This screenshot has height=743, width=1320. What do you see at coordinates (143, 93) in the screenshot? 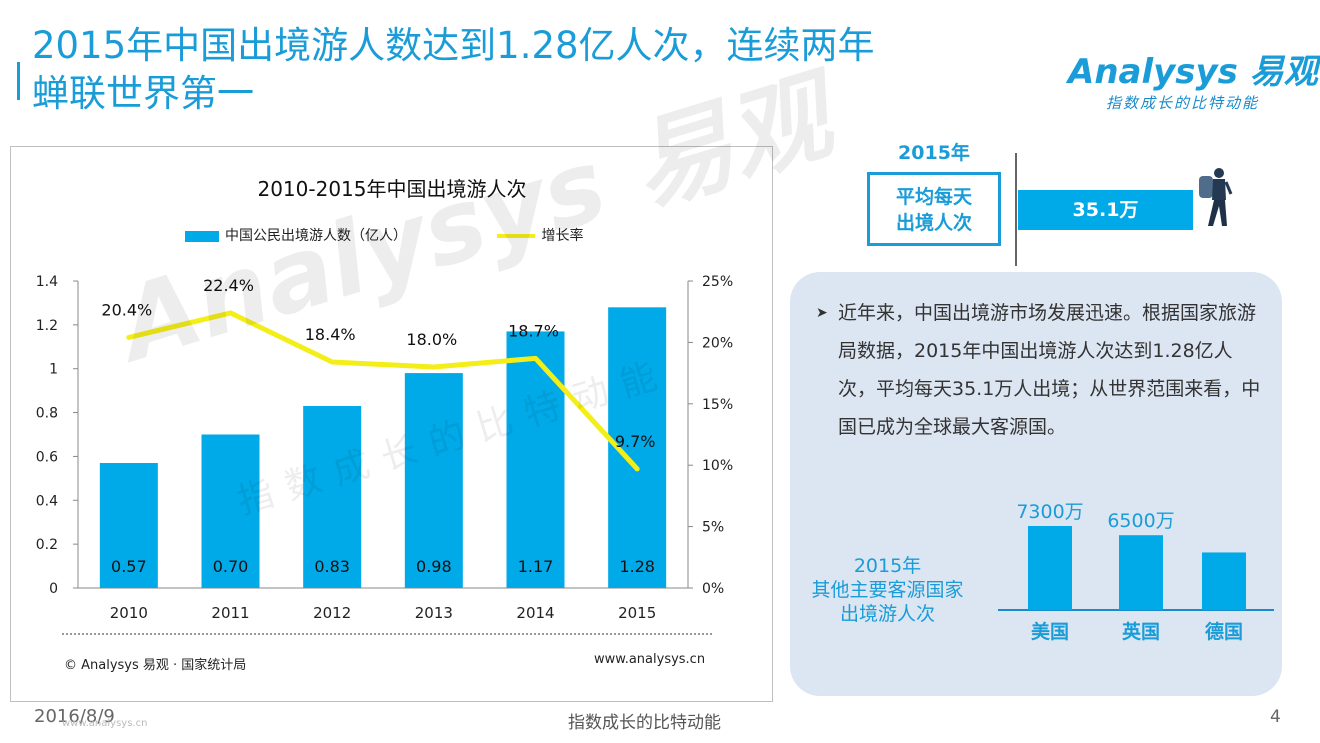
I see `page-title-line2: 蝉联世界第一` at bounding box center [143, 93].